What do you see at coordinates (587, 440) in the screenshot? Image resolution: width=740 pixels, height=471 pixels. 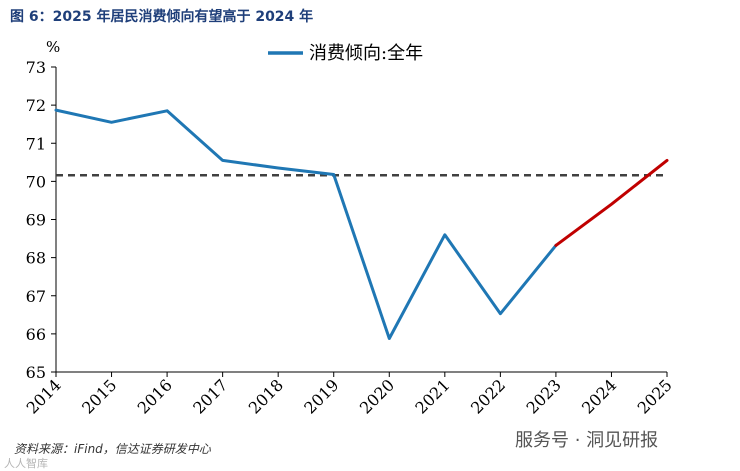 I see `watermark: 服务号 · 洞见研报` at bounding box center [587, 440].